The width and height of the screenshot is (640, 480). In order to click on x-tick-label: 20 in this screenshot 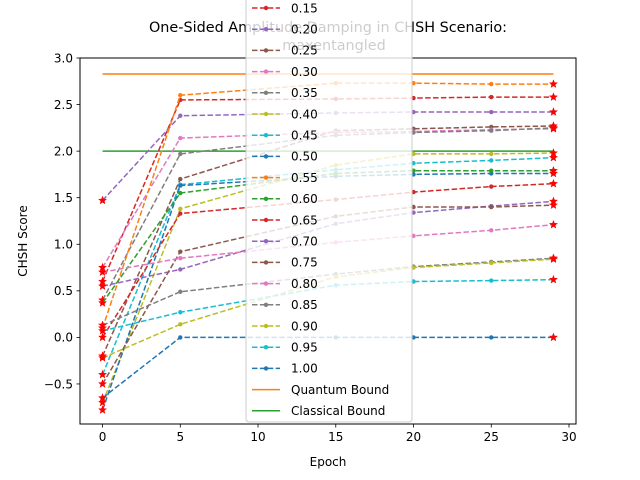, I will do `click(413, 437)`.